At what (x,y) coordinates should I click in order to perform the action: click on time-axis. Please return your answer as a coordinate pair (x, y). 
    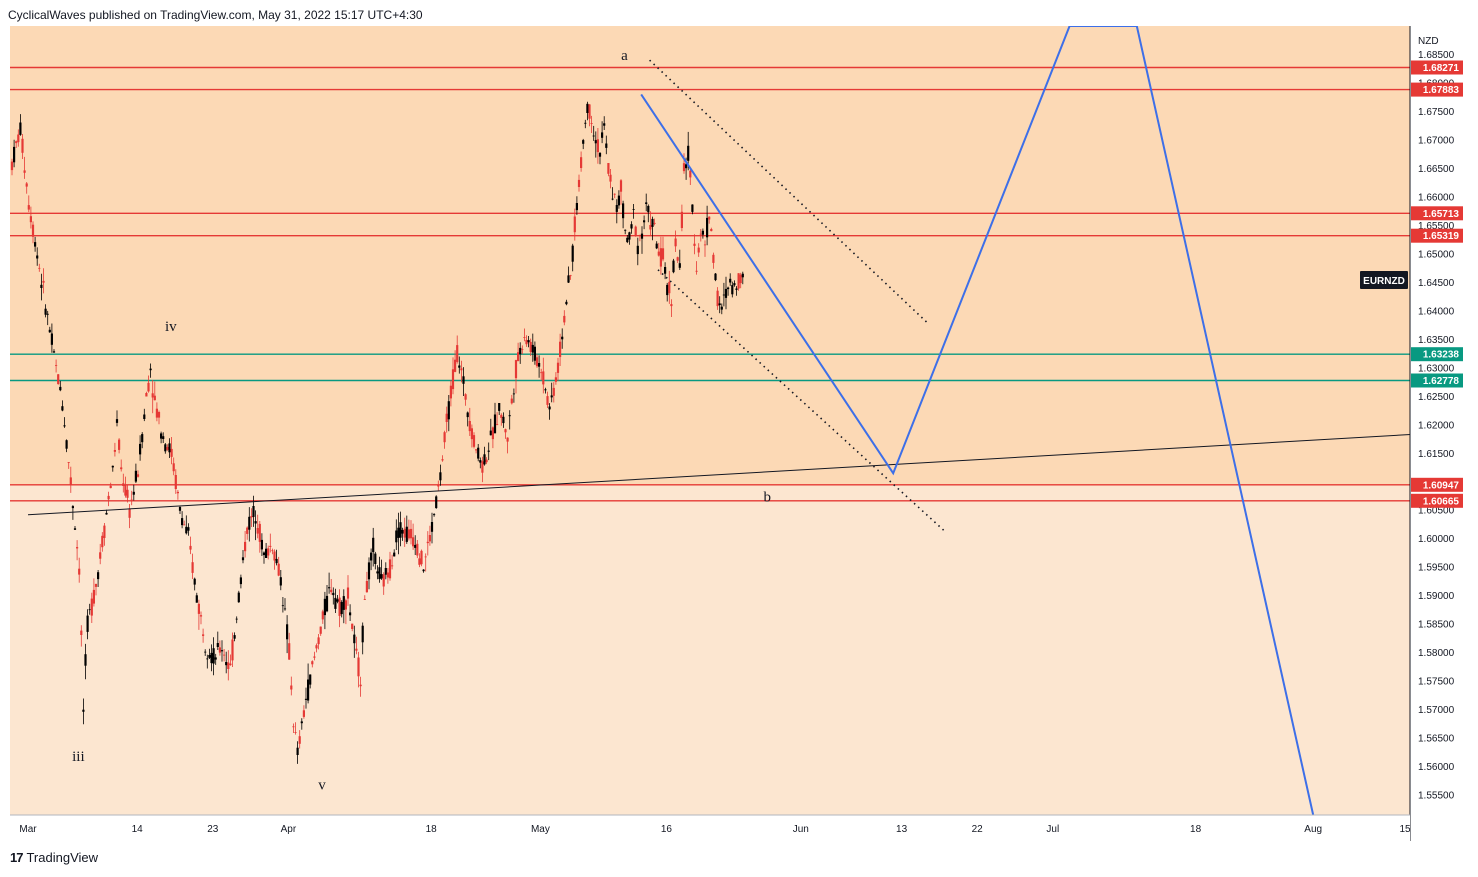
    Looking at the image, I should click on (710, 828).